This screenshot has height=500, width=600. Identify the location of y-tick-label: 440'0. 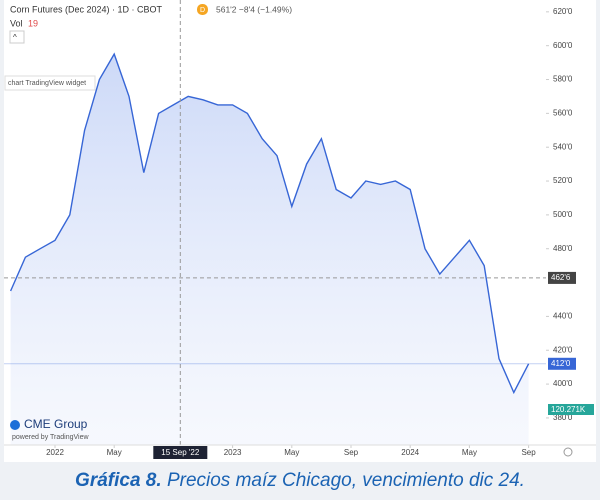
(563, 316).